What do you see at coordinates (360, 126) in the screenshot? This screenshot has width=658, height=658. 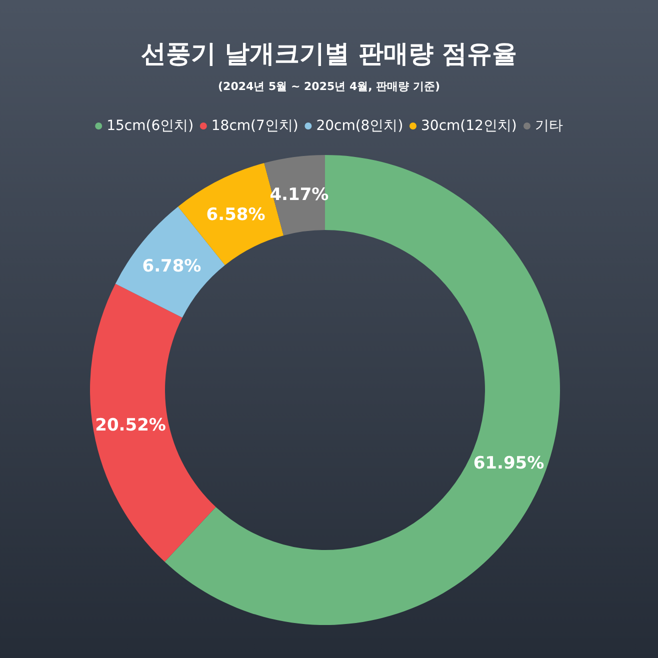 I see `legend-label: 20cm(8인치)` at bounding box center [360, 126].